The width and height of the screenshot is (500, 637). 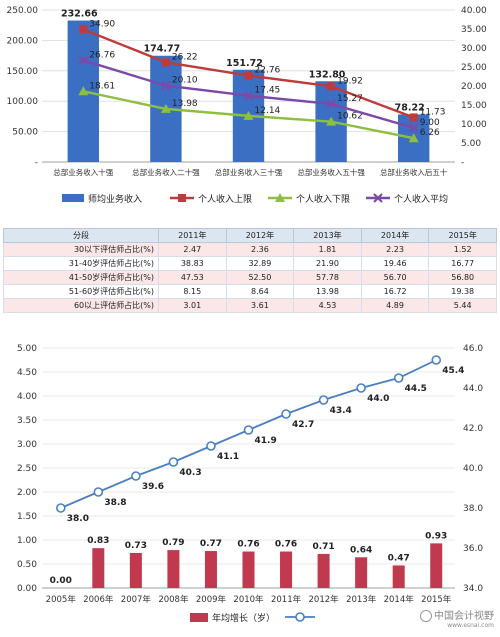 I want to click on table-cell: 4.89, so click(x=395, y=305).